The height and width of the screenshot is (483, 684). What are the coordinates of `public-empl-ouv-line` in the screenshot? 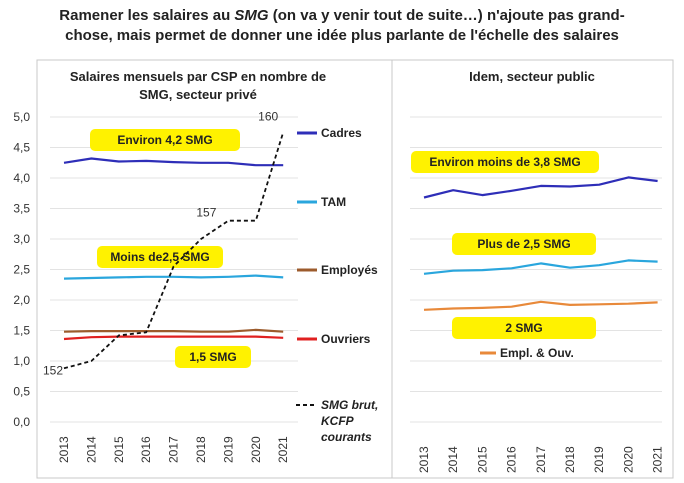 It's located at (540, 305).